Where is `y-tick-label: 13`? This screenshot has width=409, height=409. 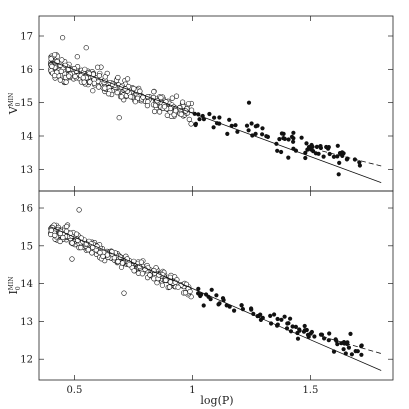
y-tick-label: 13 is located at coordinates (26, 322).